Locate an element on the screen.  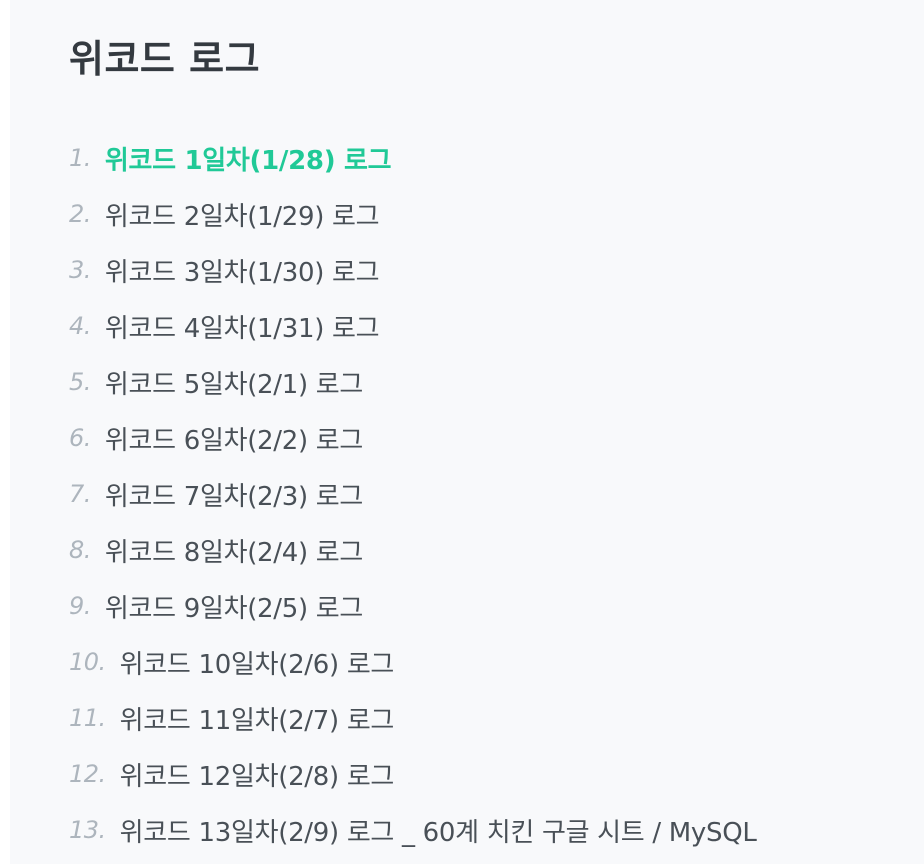
series-item-link: 위코드 10일차(2/6) 로그 is located at coordinates (257, 664).